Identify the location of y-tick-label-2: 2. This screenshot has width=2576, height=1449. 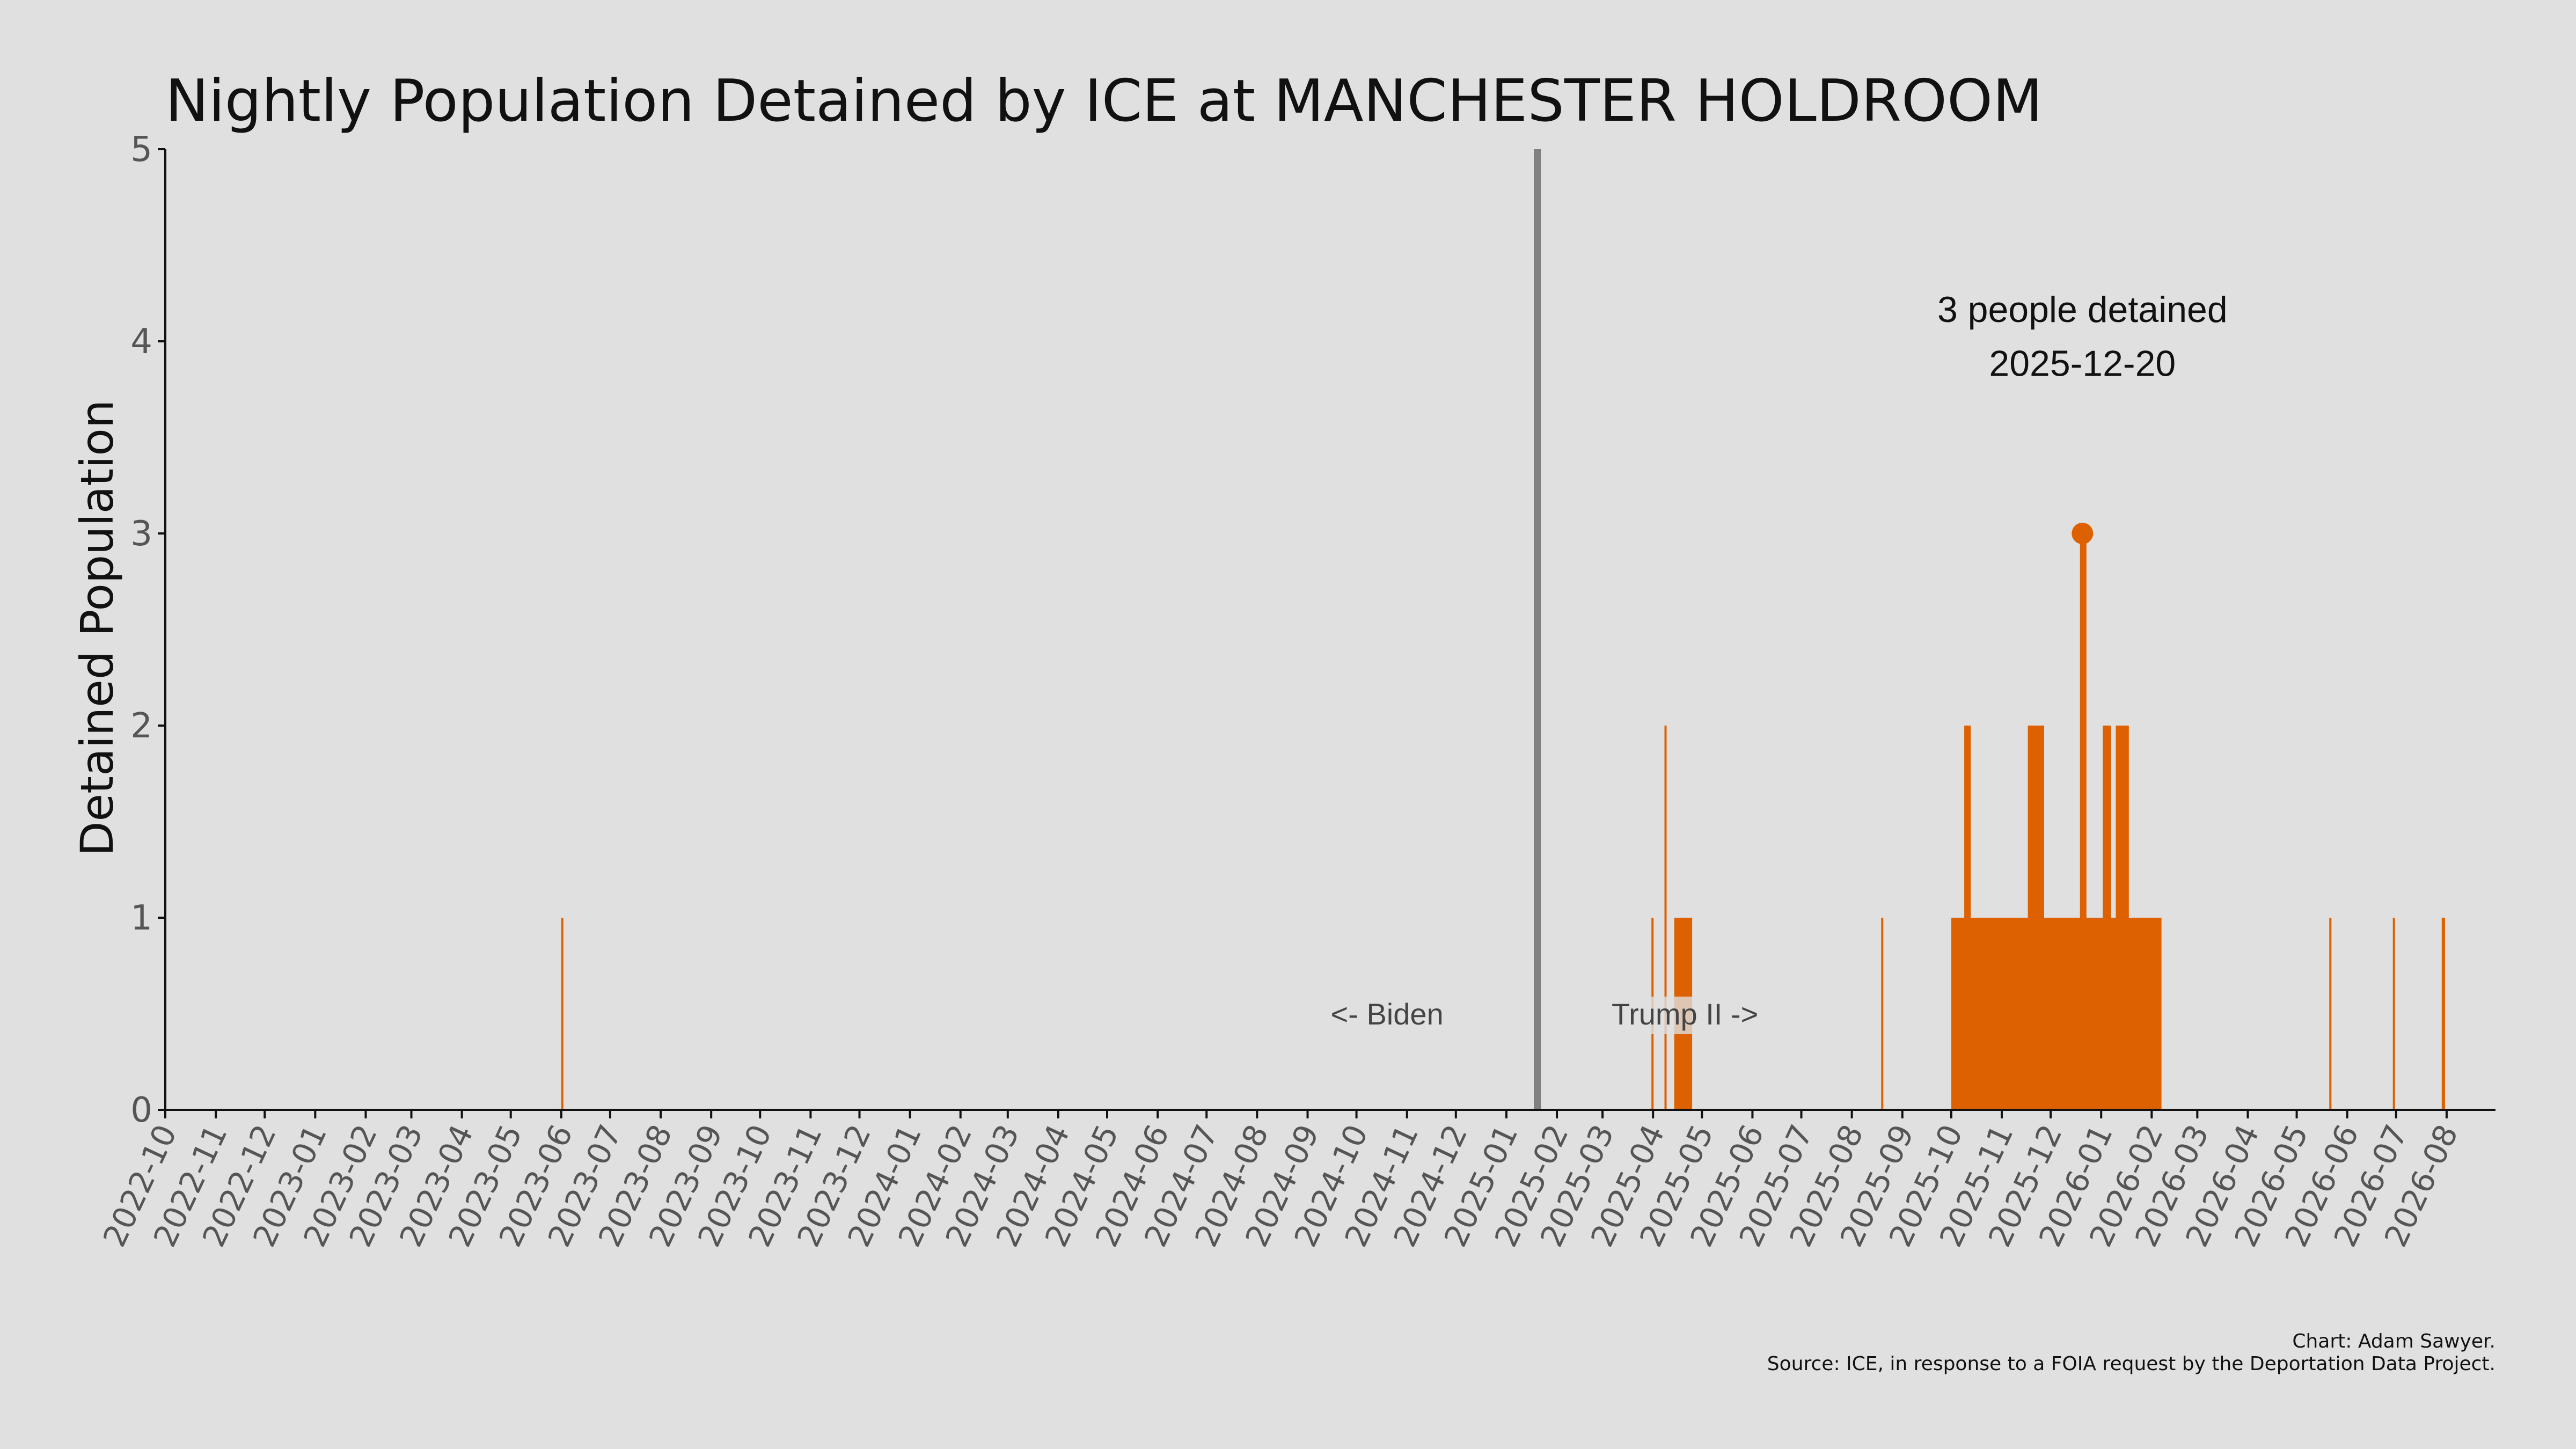
(141, 726).